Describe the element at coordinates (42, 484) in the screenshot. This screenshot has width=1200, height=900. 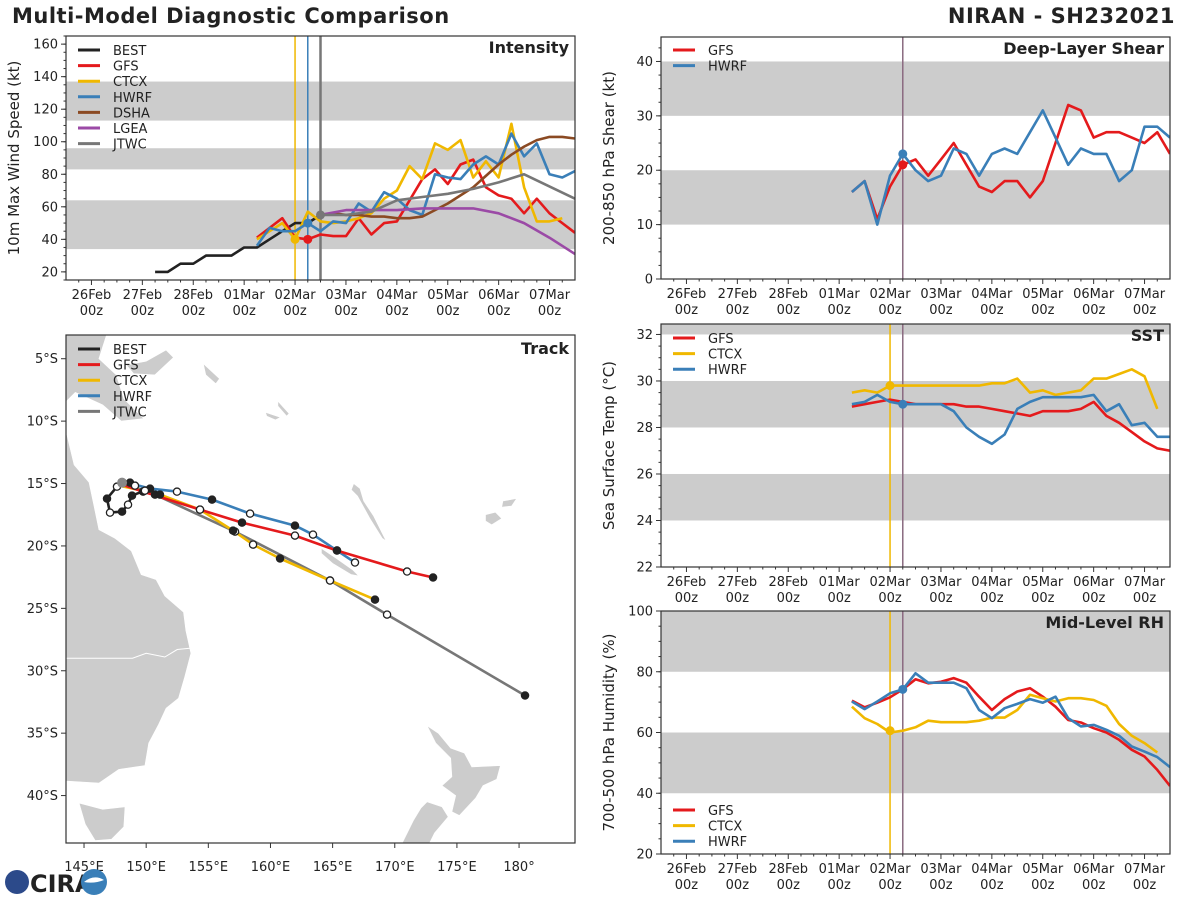
I see `lat-tick-label: 15°S` at that location.